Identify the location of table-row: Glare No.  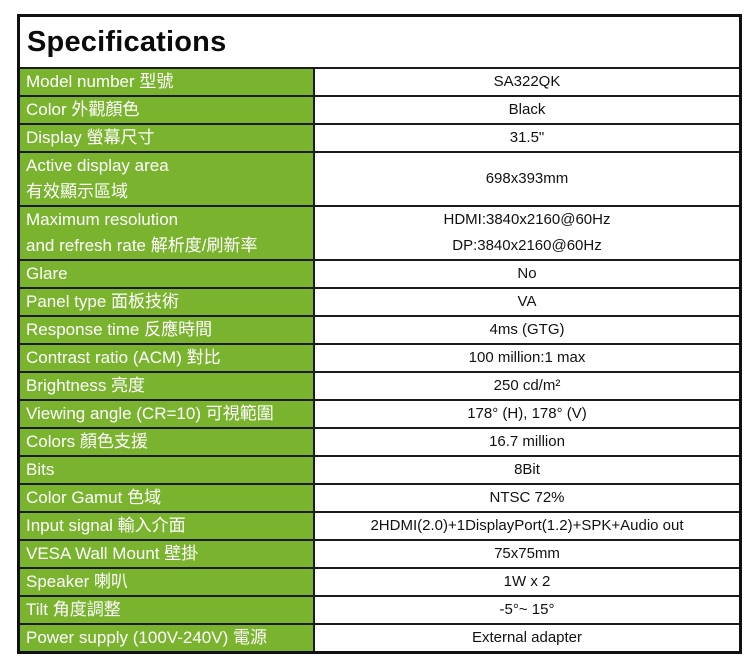
(379, 273).